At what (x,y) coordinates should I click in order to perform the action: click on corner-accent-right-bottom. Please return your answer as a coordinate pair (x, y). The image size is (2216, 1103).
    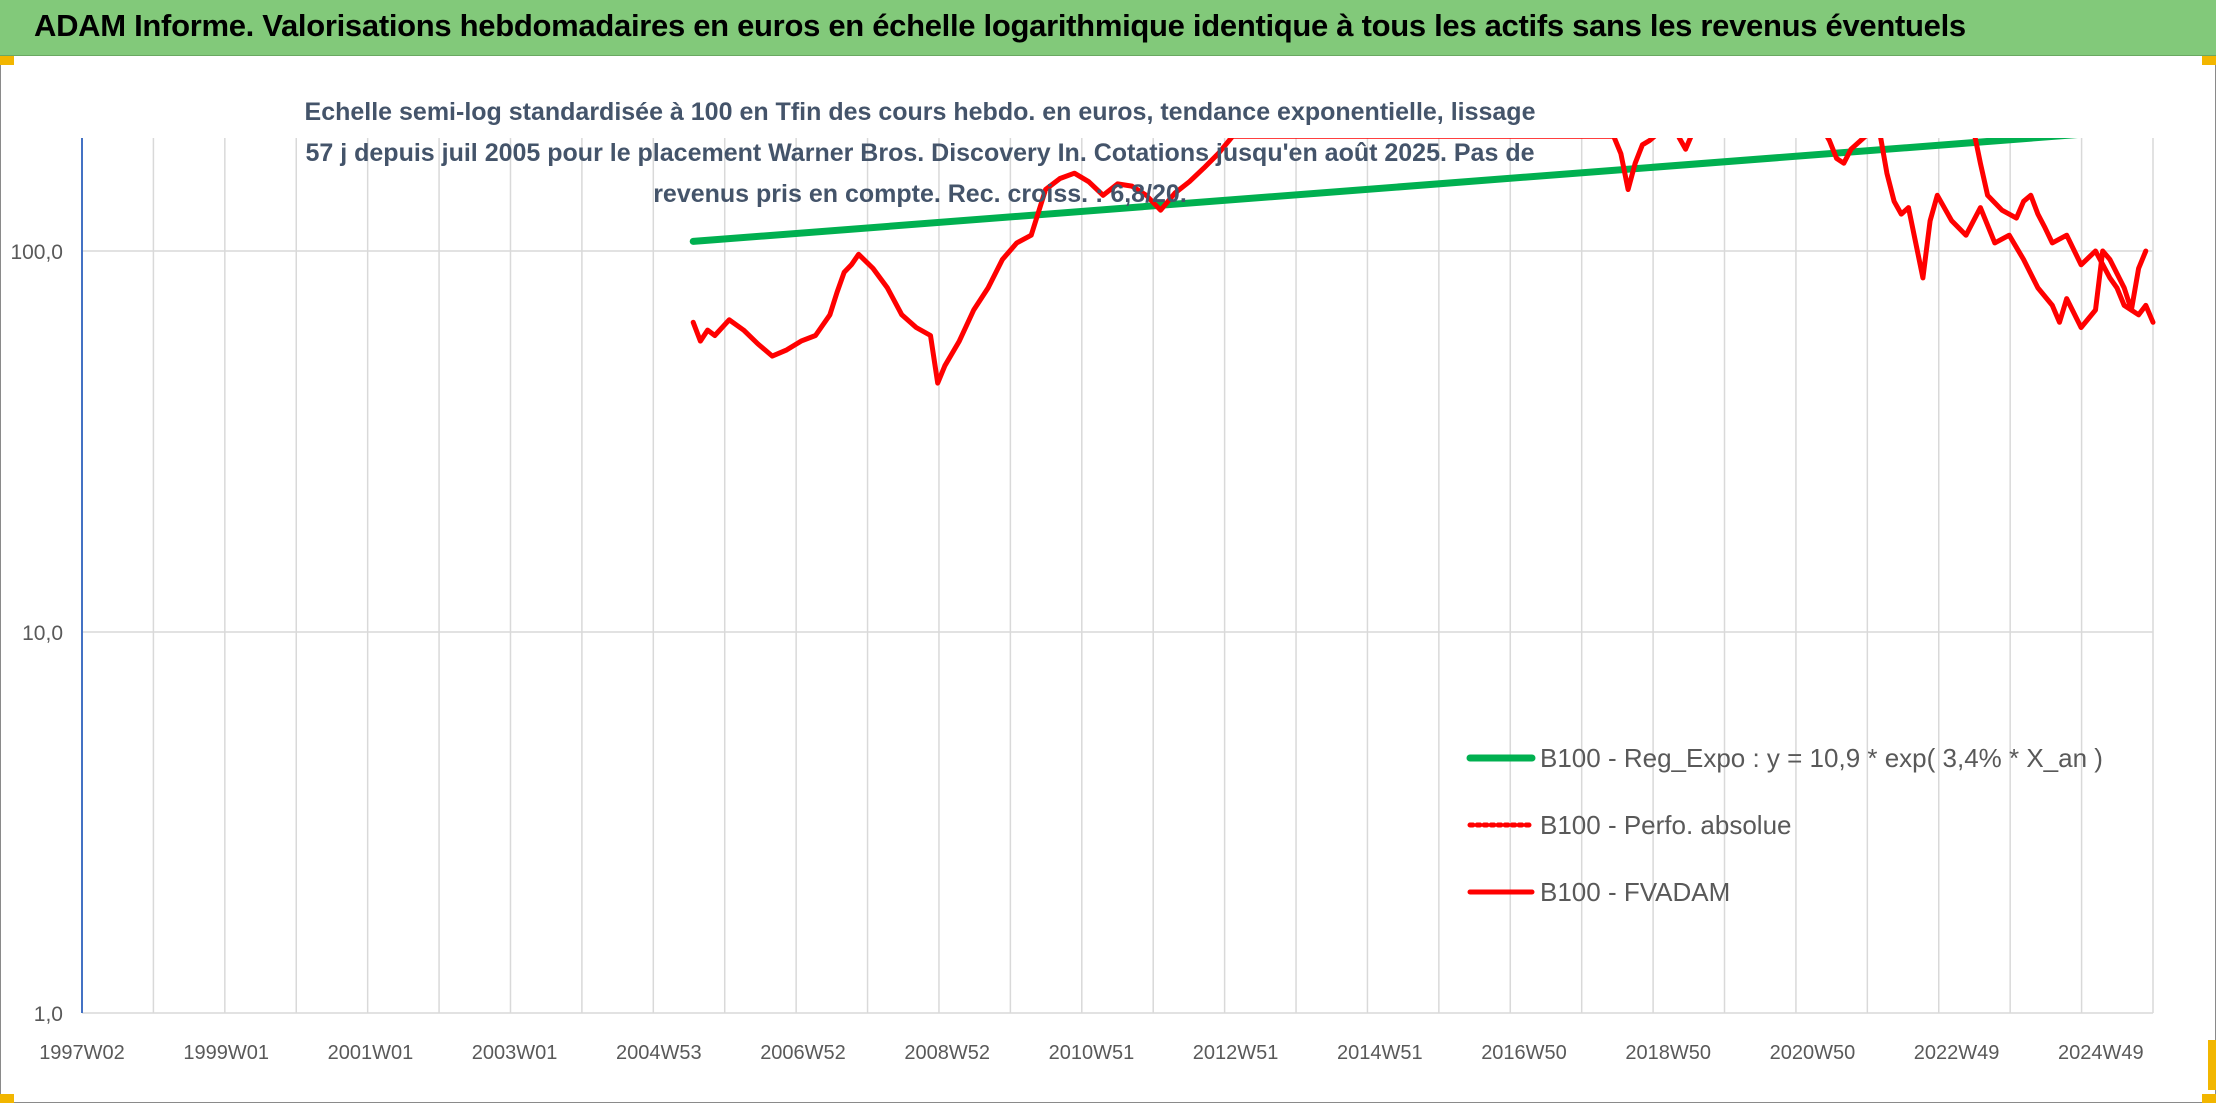
    Looking at the image, I should click on (2212, 1065).